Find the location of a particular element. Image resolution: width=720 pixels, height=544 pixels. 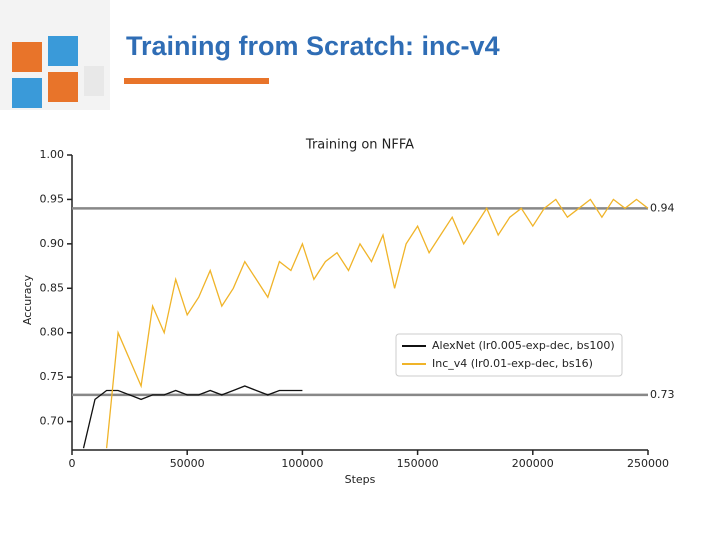

y-tick-label: 0.75 is located at coordinates (52, 376).